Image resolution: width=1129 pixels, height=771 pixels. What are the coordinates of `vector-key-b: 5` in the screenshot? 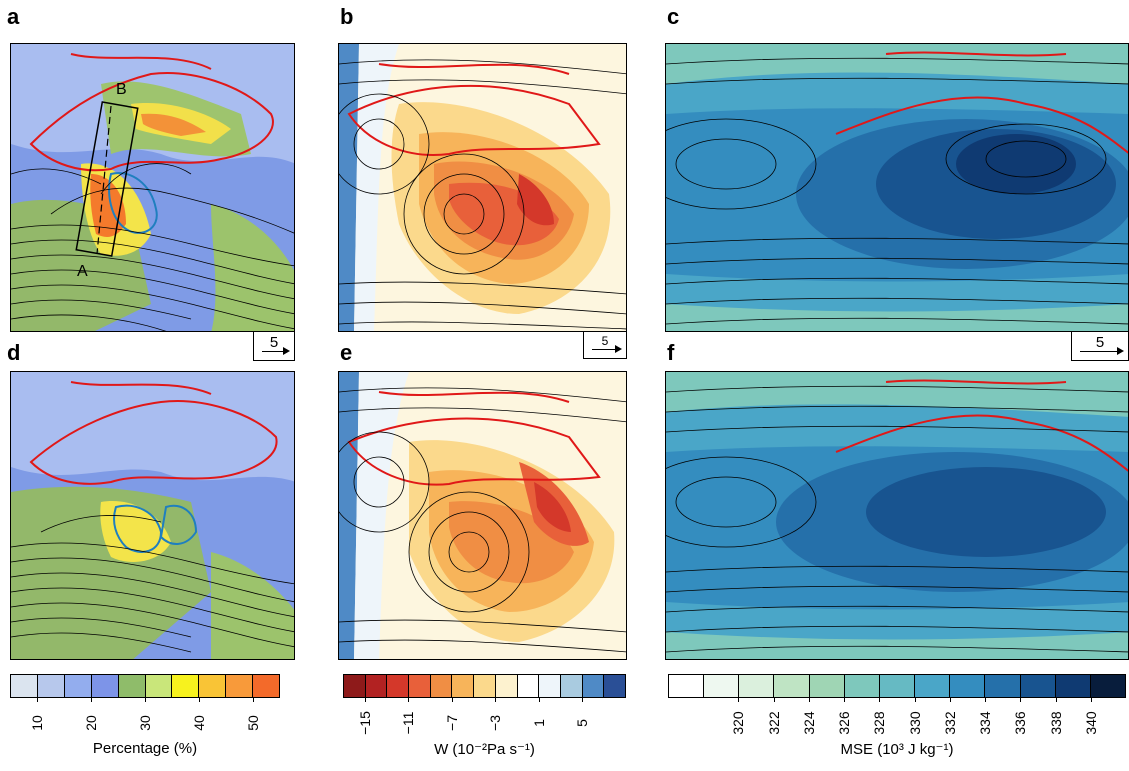 It's located at (605, 345).